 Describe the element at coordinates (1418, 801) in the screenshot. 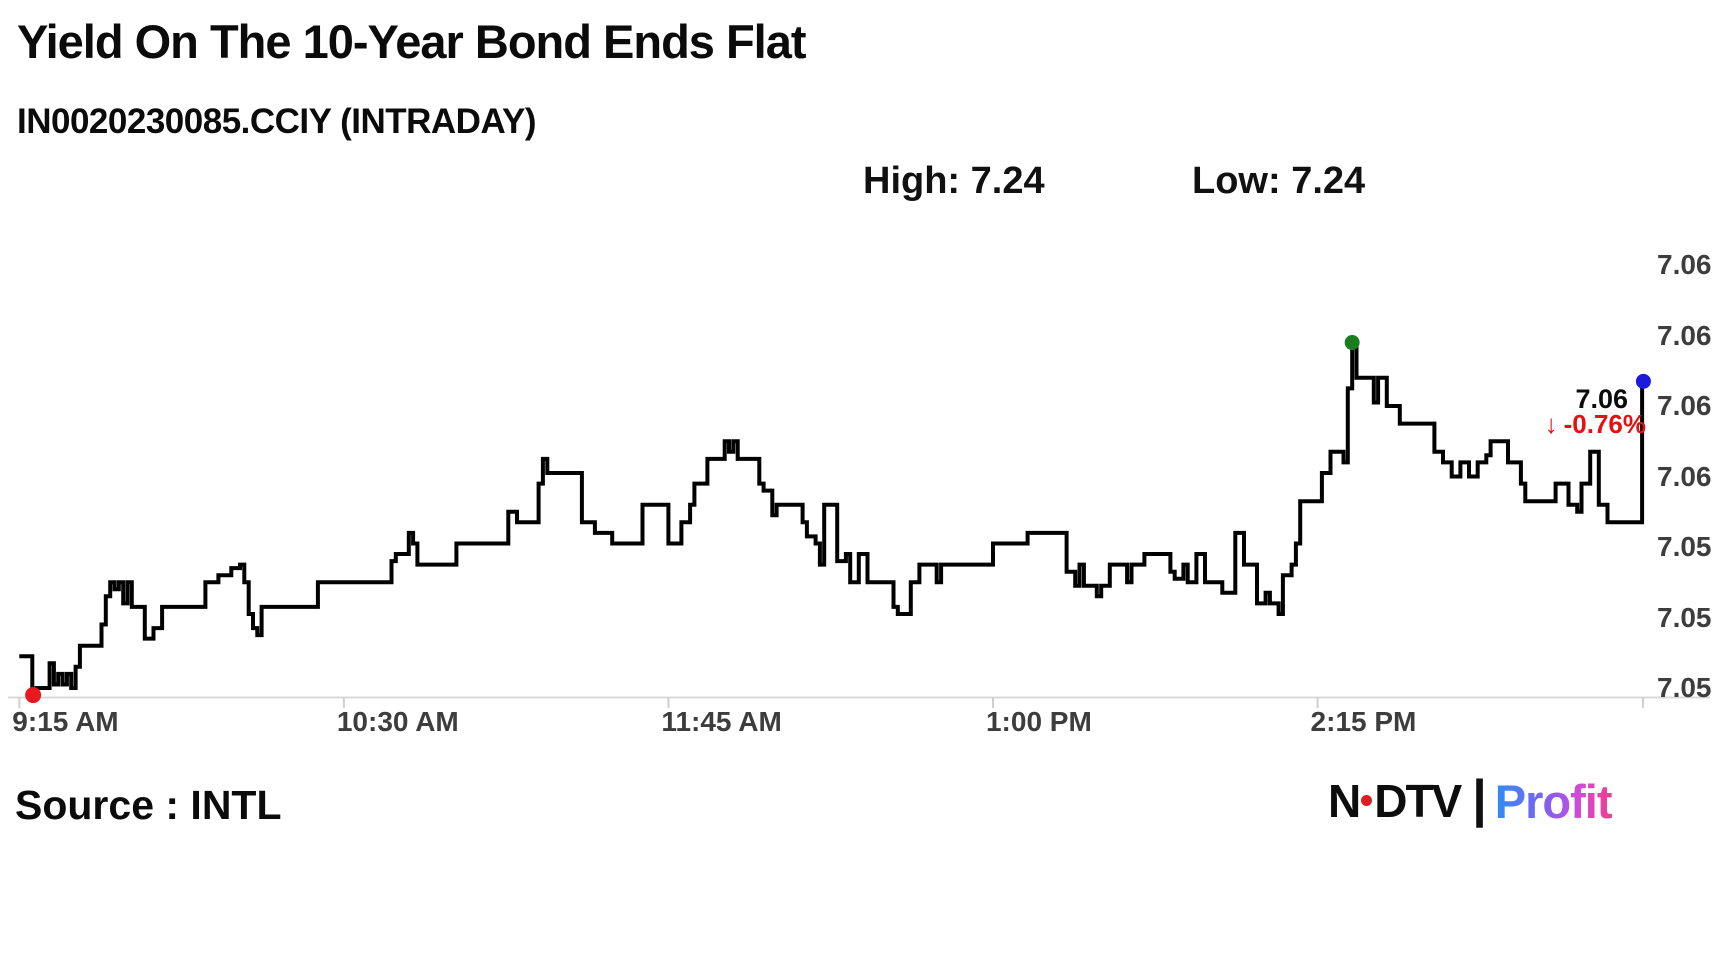

I see `ndtv-logo-dtv: DTV` at that location.